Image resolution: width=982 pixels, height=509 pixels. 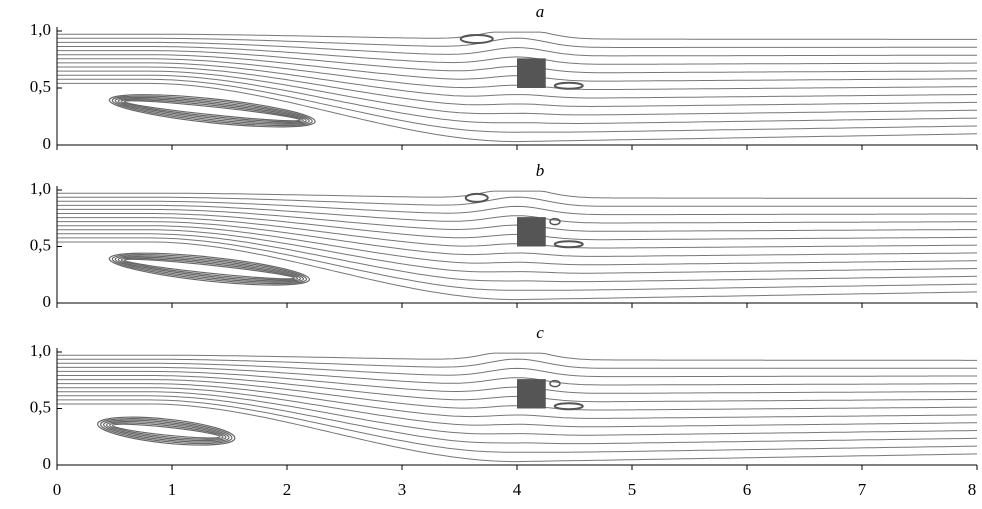 I want to click on x-tick-label: 0, so click(x=57, y=489).